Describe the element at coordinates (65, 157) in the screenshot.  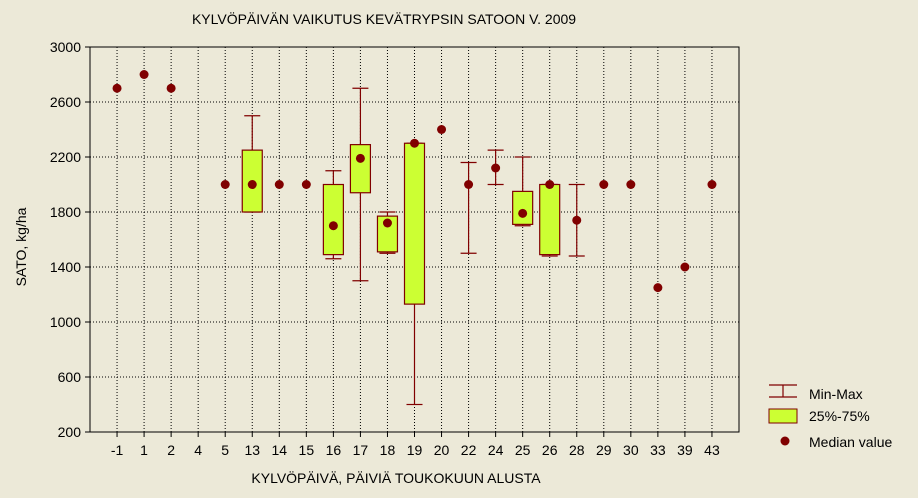
I see `y-tick-label: 2200` at that location.